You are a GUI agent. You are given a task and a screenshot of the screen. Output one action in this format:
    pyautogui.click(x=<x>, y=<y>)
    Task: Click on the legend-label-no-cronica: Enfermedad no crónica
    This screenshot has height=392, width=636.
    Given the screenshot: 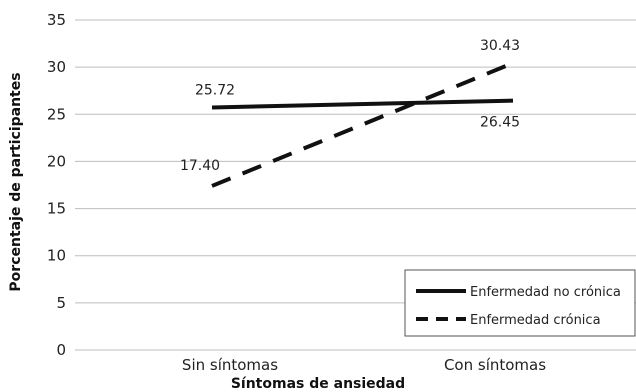 What is the action you would take?
    pyautogui.click(x=545, y=292)
    